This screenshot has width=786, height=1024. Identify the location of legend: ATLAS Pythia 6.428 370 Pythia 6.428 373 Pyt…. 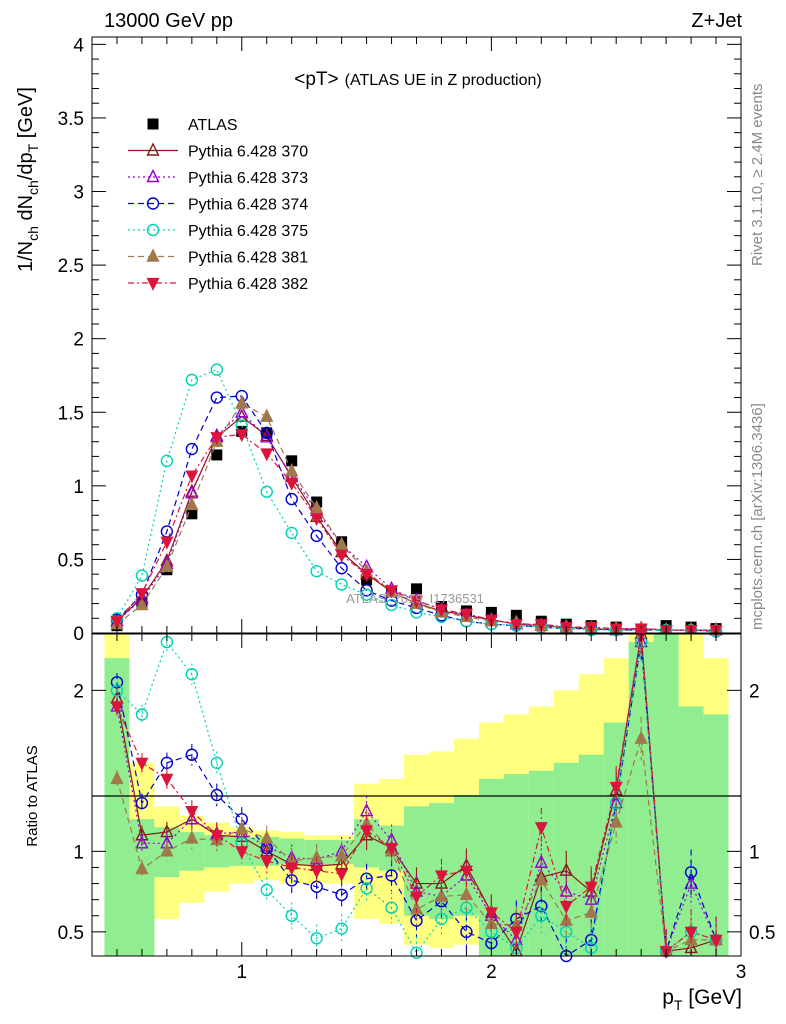
(218, 205).